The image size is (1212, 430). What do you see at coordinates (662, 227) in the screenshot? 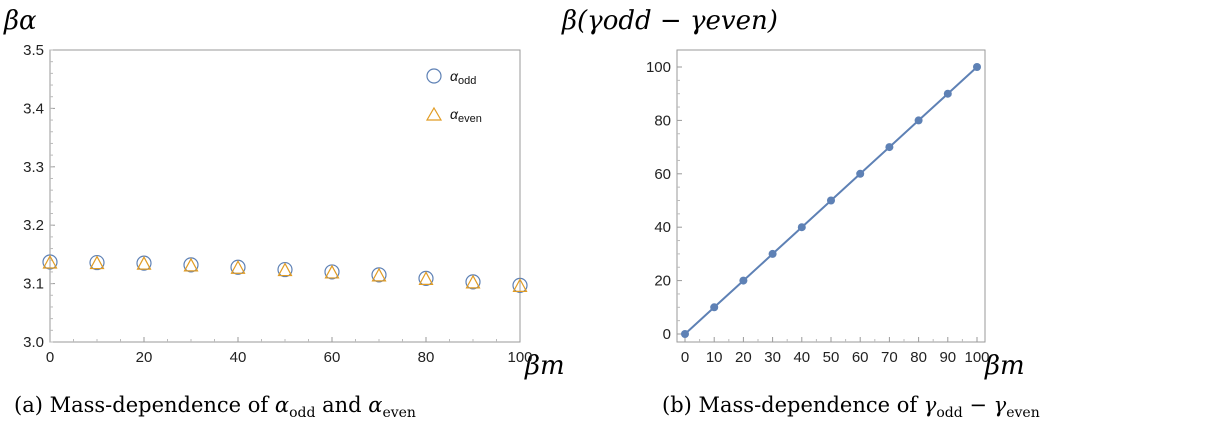
I see `panel-b-y-tick-label: 40` at bounding box center [662, 227].